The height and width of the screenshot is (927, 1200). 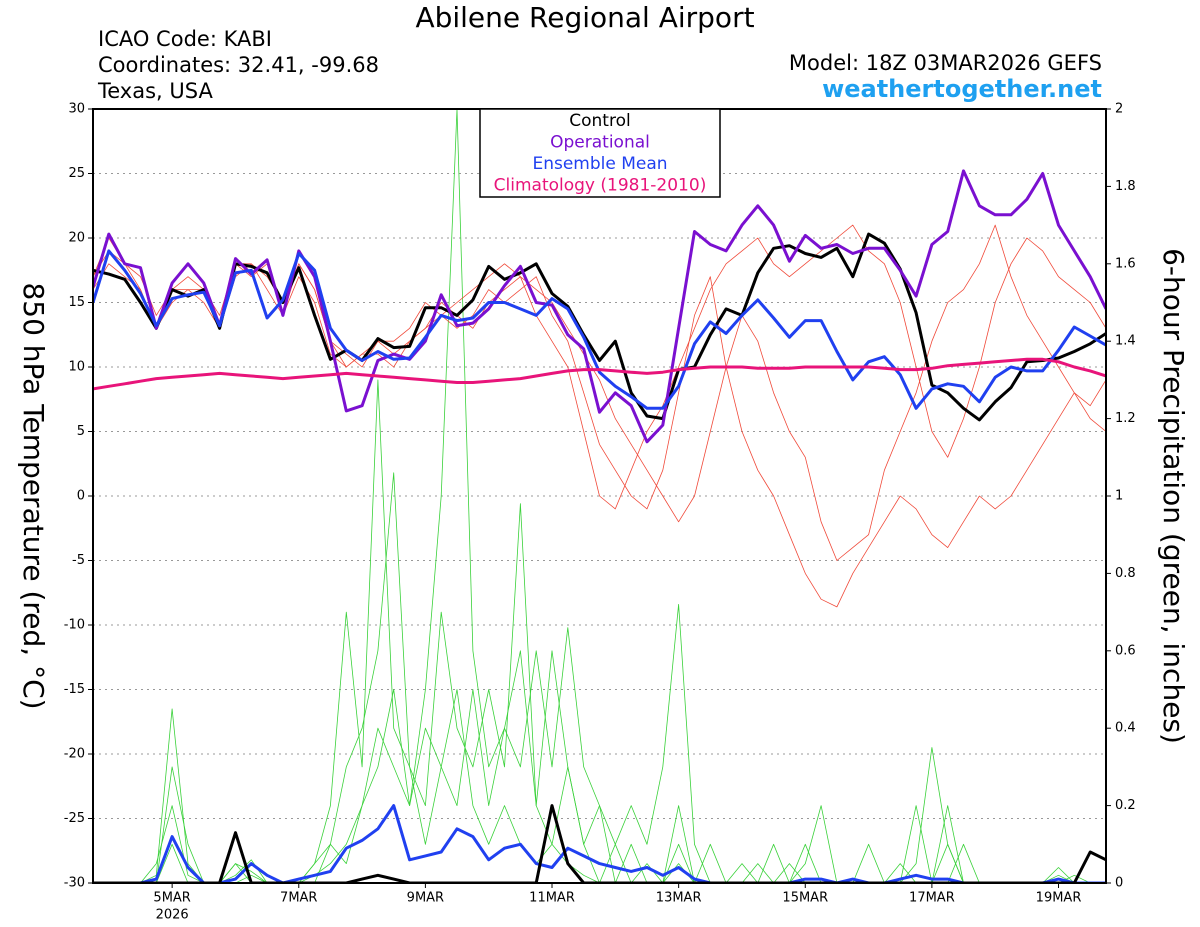 I want to click on y-tick-label: 30, so click(x=76, y=109).